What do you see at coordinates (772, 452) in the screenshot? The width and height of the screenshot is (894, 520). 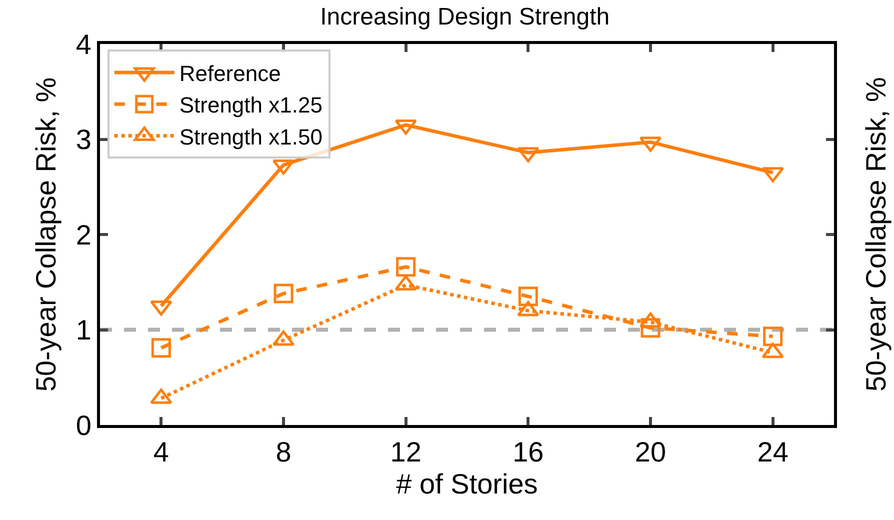 I see `x-tick-label: 24` at bounding box center [772, 452].